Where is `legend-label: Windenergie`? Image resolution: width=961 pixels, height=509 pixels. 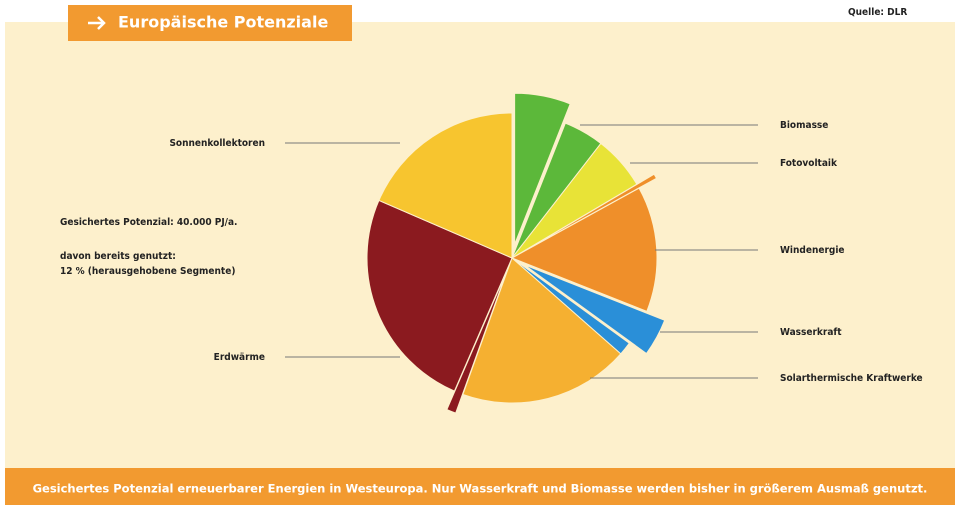
legend-label: Windenergie is located at coordinates (812, 250).